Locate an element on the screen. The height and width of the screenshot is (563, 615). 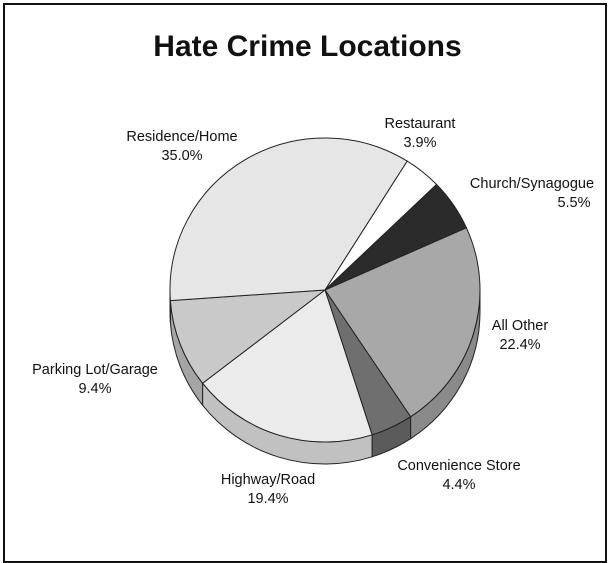
slice-value-label: 22.4% is located at coordinates (519, 345).